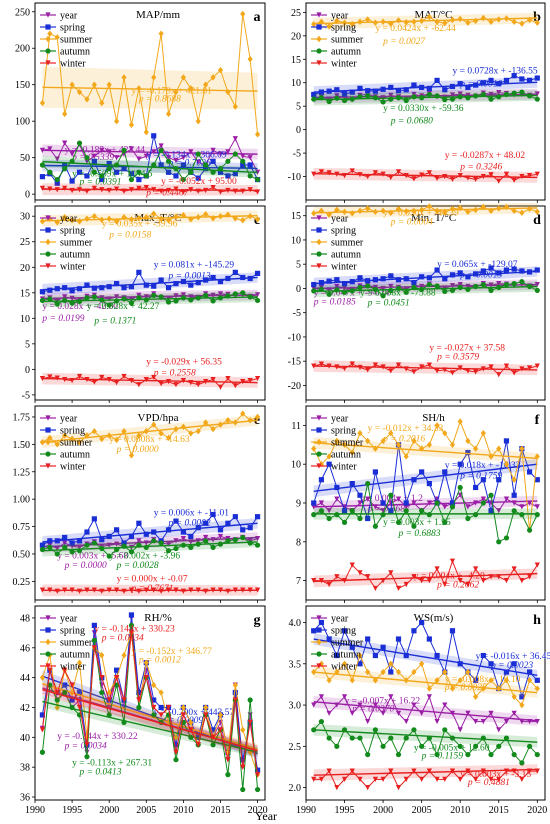 Image resolution: width=550 pixels, height=824 pixels. I want to click on series-line, so click(425, 574).